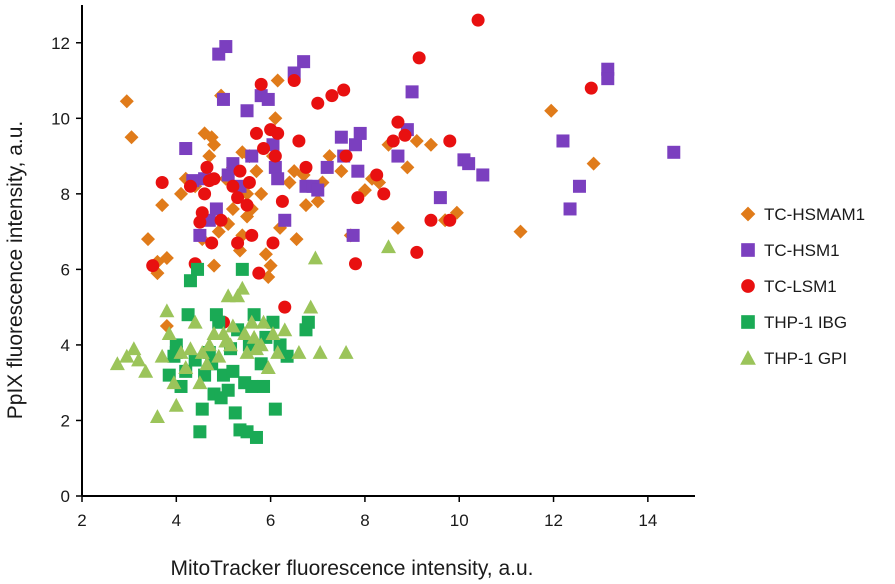  Describe the element at coordinates (65, 194) in the screenshot. I see `y-tick-label: 8` at that location.